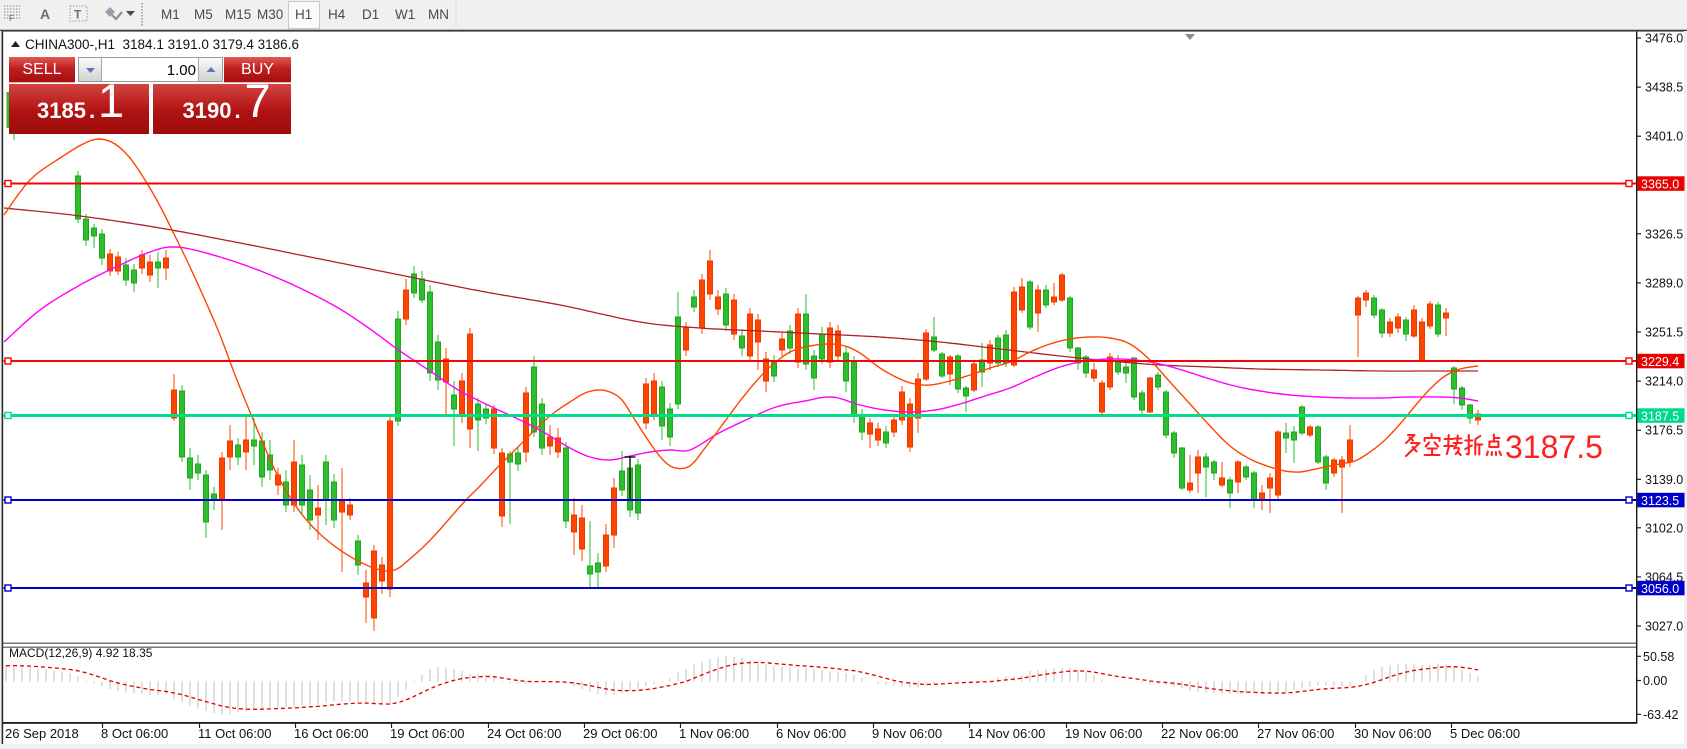 The width and height of the screenshot is (1687, 749). Describe the element at coordinates (134, 733) in the screenshot. I see `svg-text: 8 Oct 06:00` at that location.